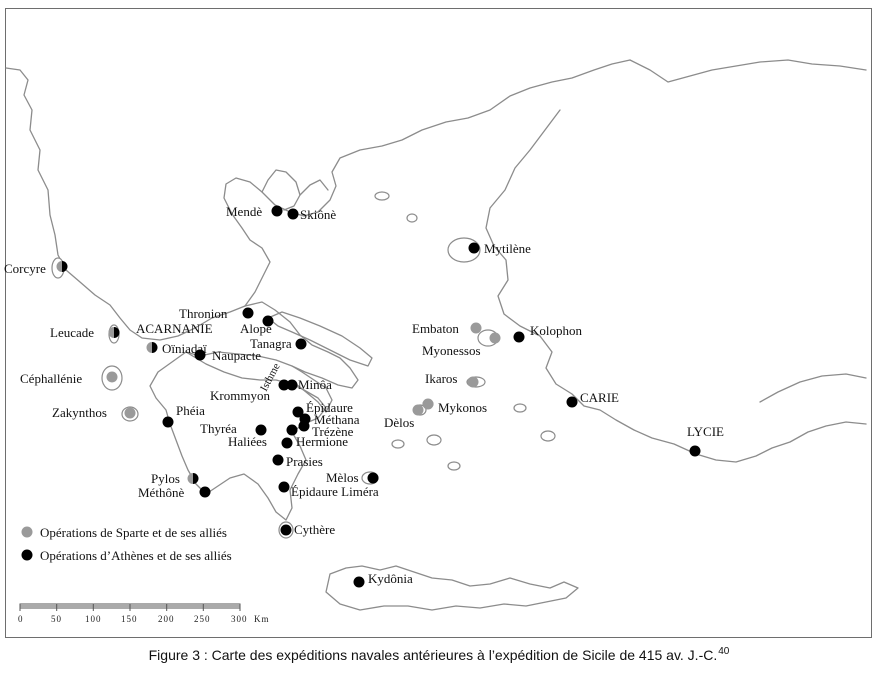  I want to click on marker-skione, so click(293, 214).